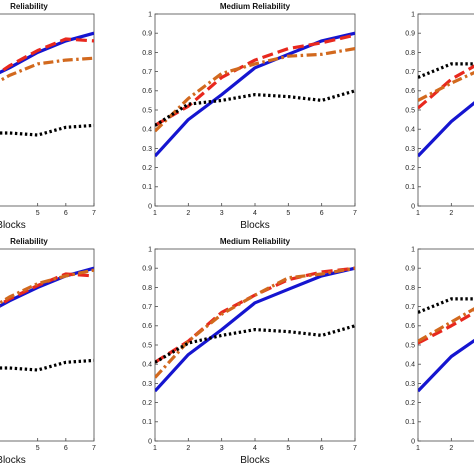 The image size is (474, 474). I want to click on chart-panel-6: 0 0.1 0.2 0.3 0.4 0.5 0.6 0.7 0.8 0.9 1 1 2, so click(439, 349).